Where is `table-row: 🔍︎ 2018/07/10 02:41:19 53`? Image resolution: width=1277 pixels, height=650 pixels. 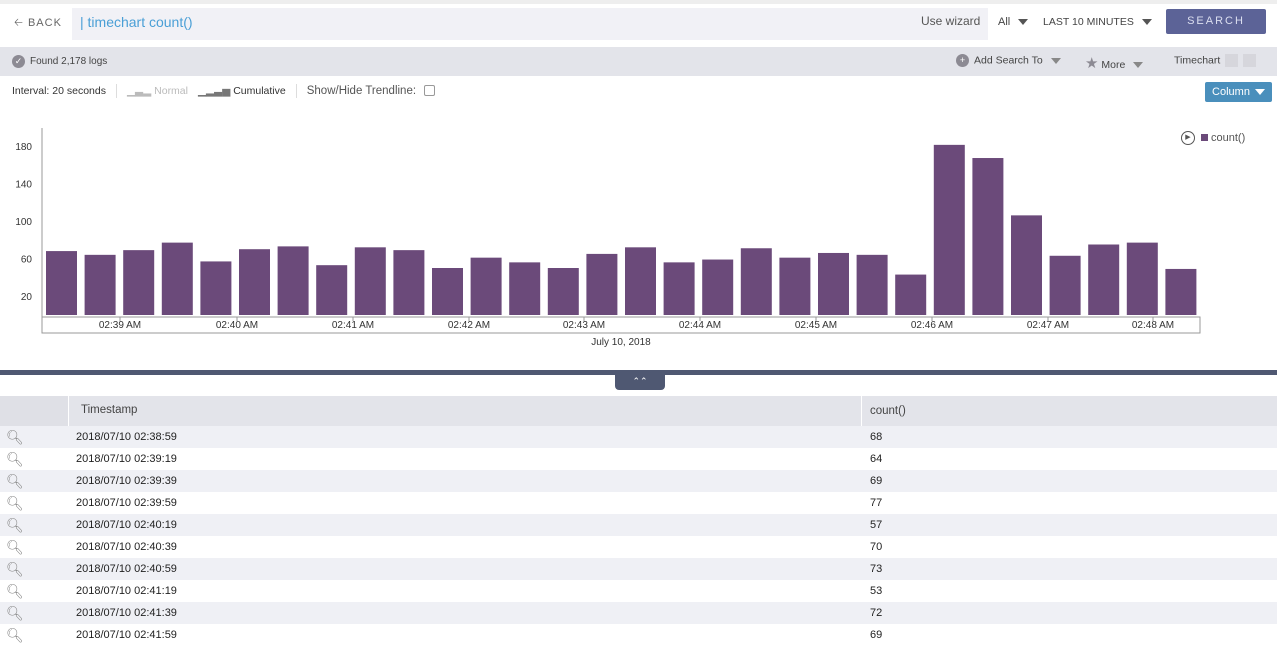
table-row: 🔍︎ 2018/07/10 02:41:19 53 is located at coordinates (638, 591).